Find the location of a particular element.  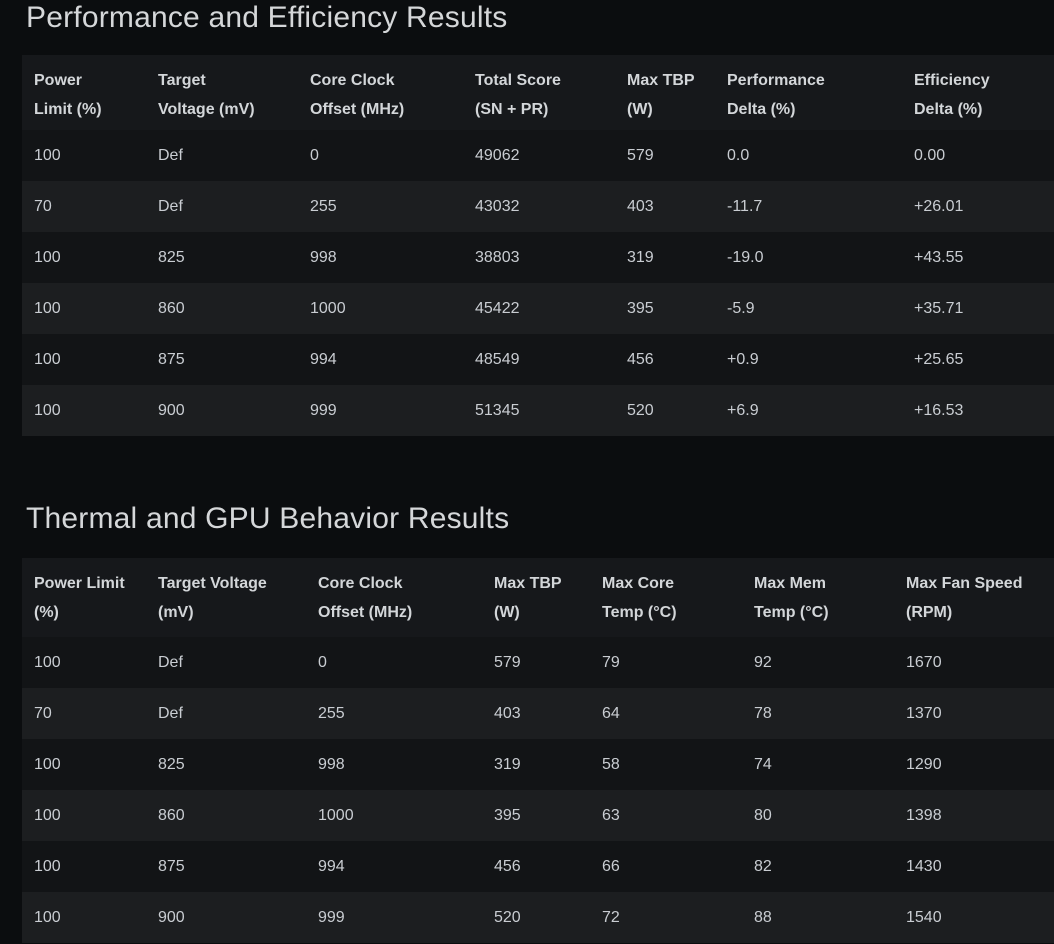

table-cell: 78 is located at coordinates (763, 713).